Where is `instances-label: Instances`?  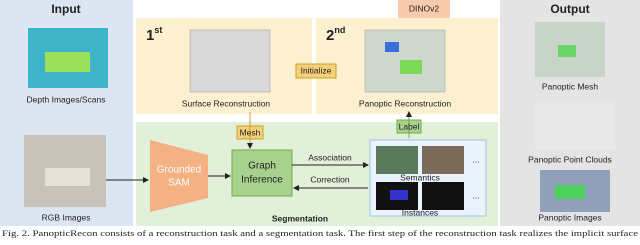
instances-label: Instances is located at coordinates (420, 212).